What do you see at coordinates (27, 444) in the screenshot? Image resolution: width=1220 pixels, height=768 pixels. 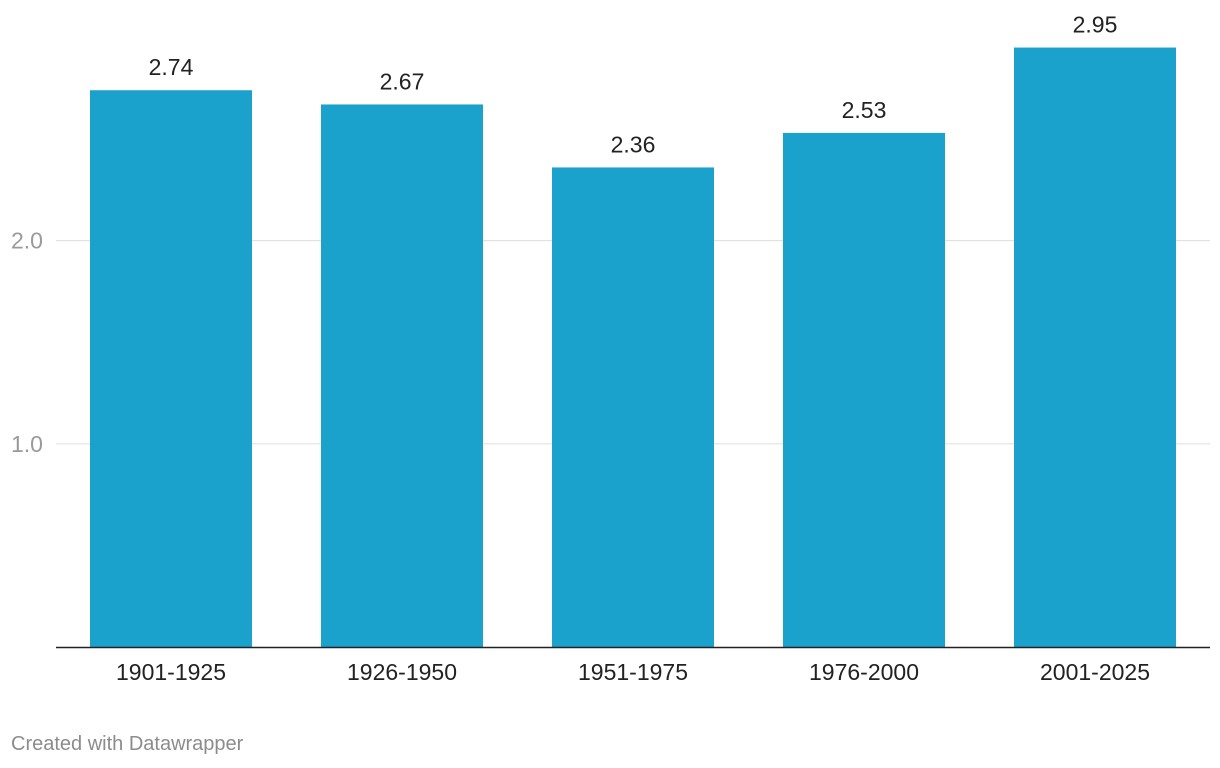 I see `y-tick-label: 1.0` at bounding box center [27, 444].